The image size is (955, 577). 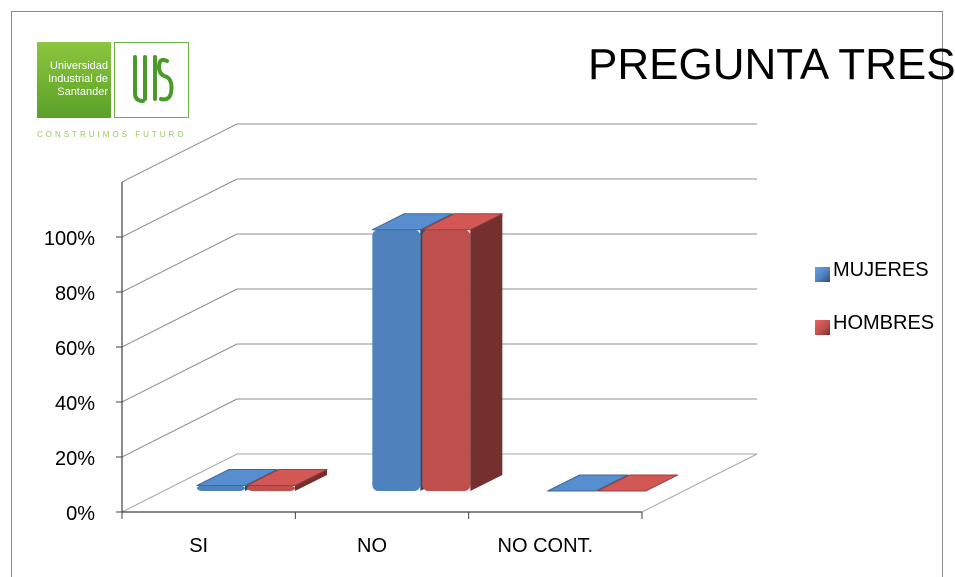 What do you see at coordinates (75, 459) in the screenshot?
I see `y-tick-label: 20%` at bounding box center [75, 459].